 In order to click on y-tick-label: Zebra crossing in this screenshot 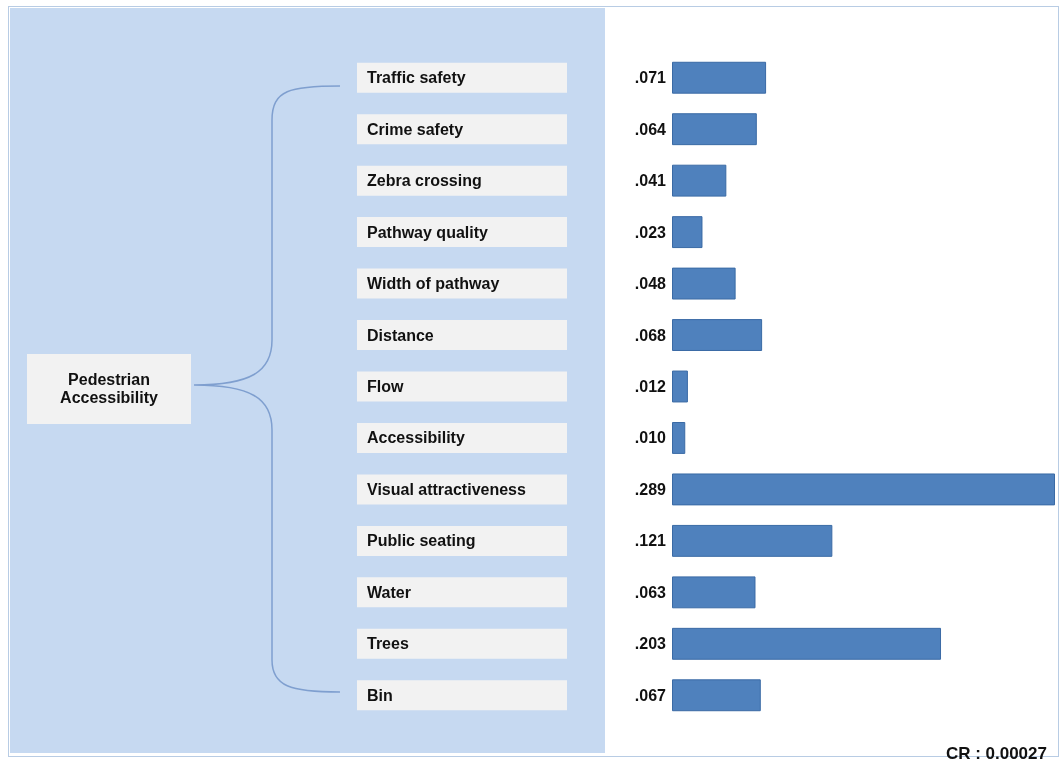, I will do `click(424, 181)`.